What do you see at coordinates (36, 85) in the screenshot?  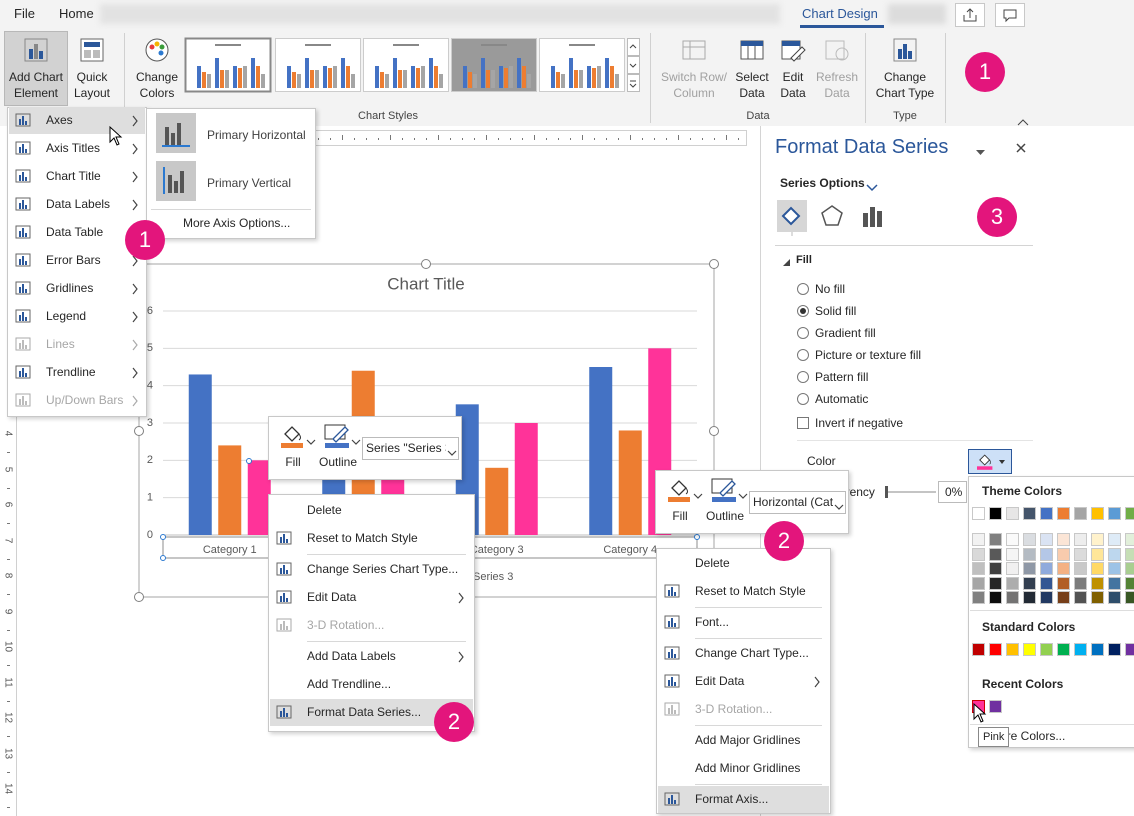 I see `ribbon-button: Add Chart Element` at bounding box center [36, 85].